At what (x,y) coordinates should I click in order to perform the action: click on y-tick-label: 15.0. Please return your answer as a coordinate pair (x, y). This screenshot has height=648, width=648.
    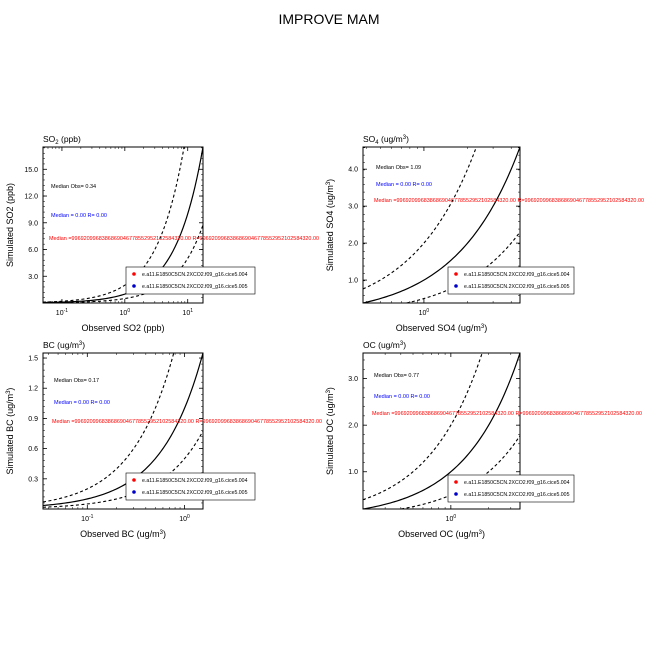
    Looking at the image, I should click on (31, 170).